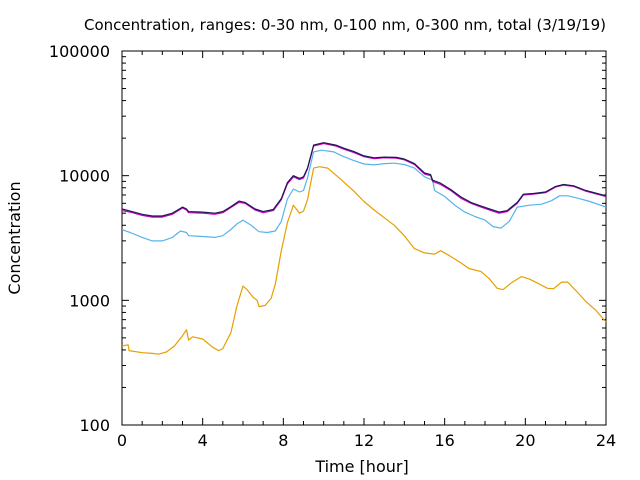 This screenshot has width=640, height=480. What do you see at coordinates (94, 425) in the screenshot?
I see `y-tick-label: 100` at bounding box center [94, 425].